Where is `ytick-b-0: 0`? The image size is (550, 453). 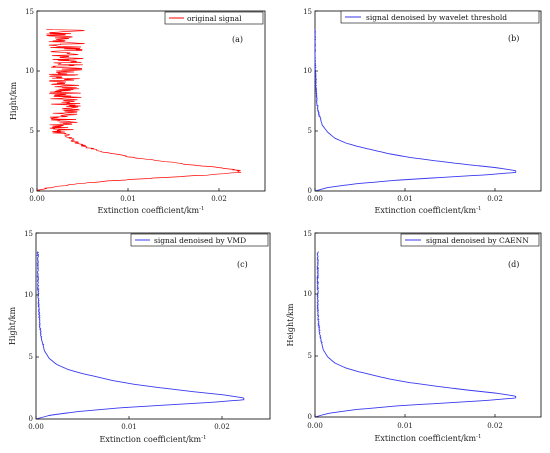 ytick-b-0: 0 is located at coordinates (310, 191).